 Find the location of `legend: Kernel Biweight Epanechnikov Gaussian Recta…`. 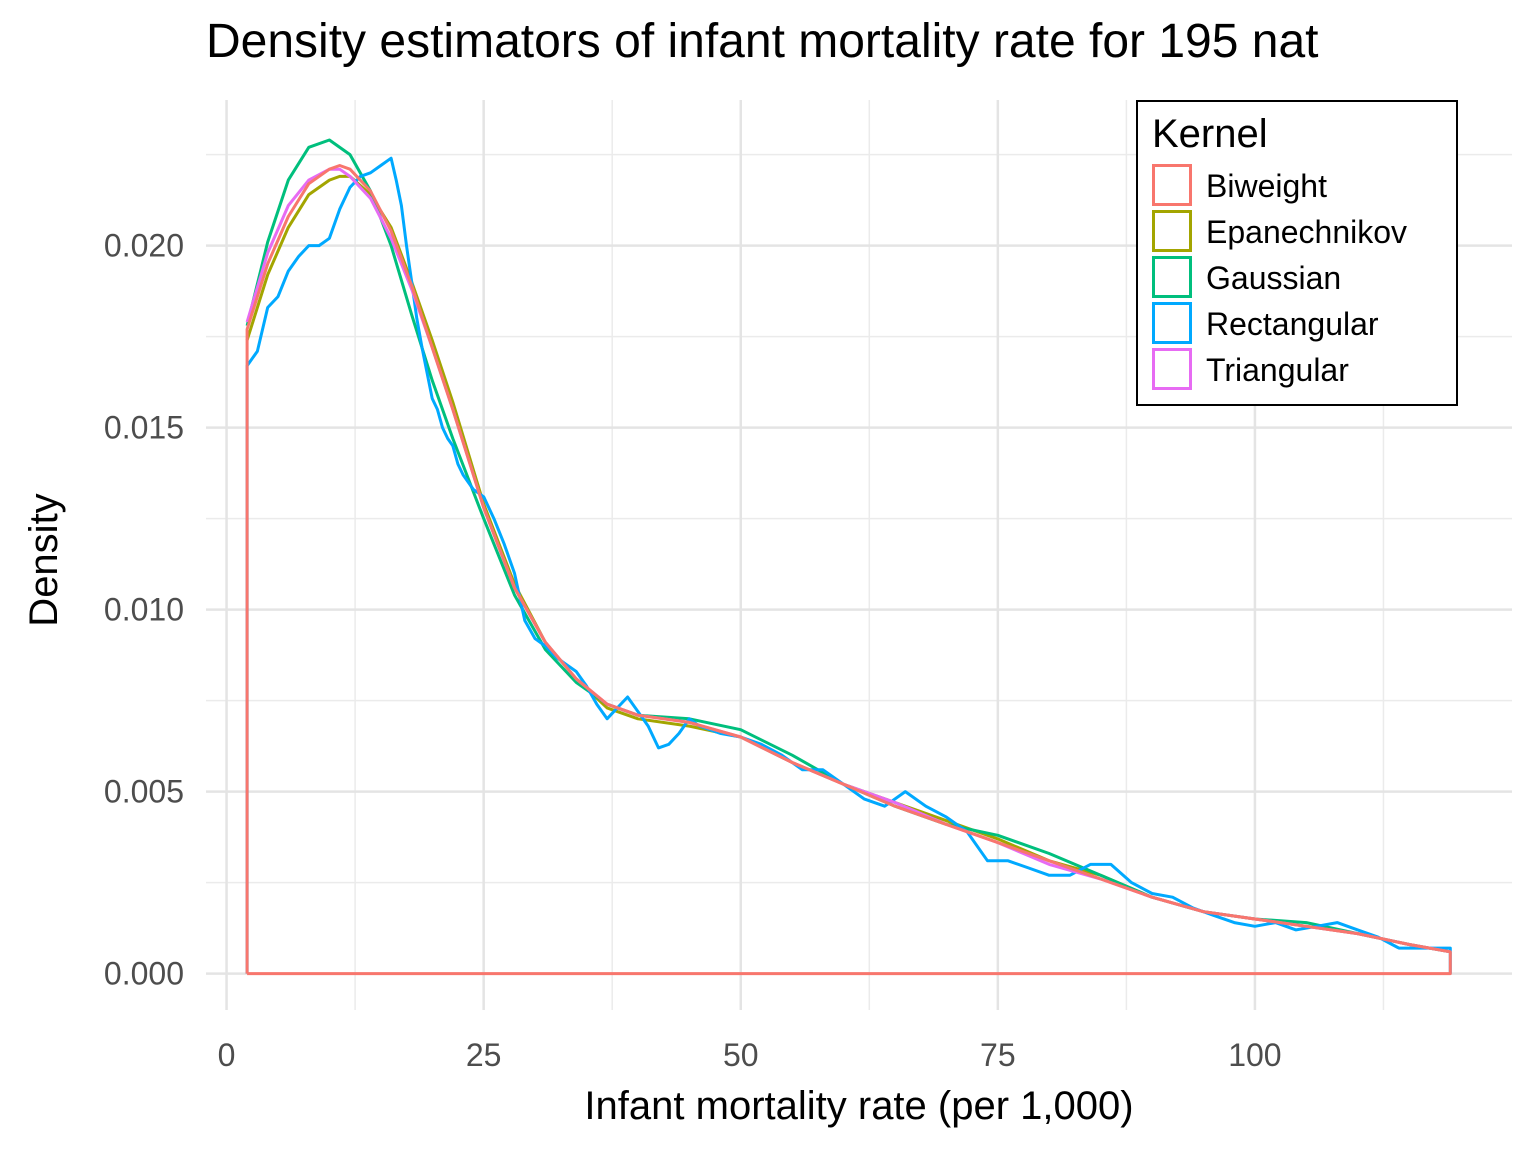

legend: Kernel Biweight Epanechnikov Gaussian Recta… is located at coordinates (1297, 253).